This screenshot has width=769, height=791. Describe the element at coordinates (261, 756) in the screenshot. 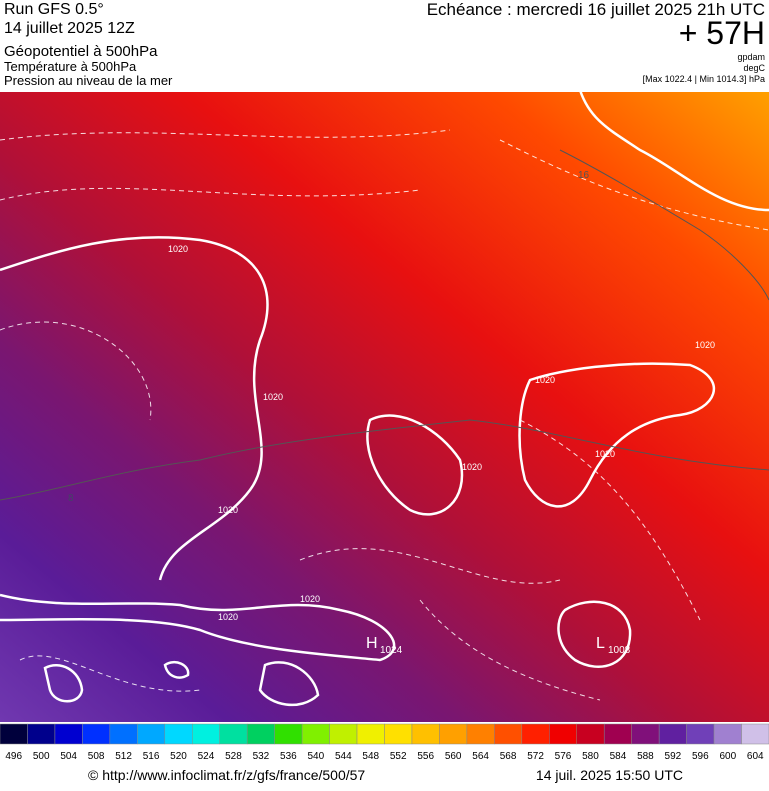

I see `legend-label: 532` at that location.